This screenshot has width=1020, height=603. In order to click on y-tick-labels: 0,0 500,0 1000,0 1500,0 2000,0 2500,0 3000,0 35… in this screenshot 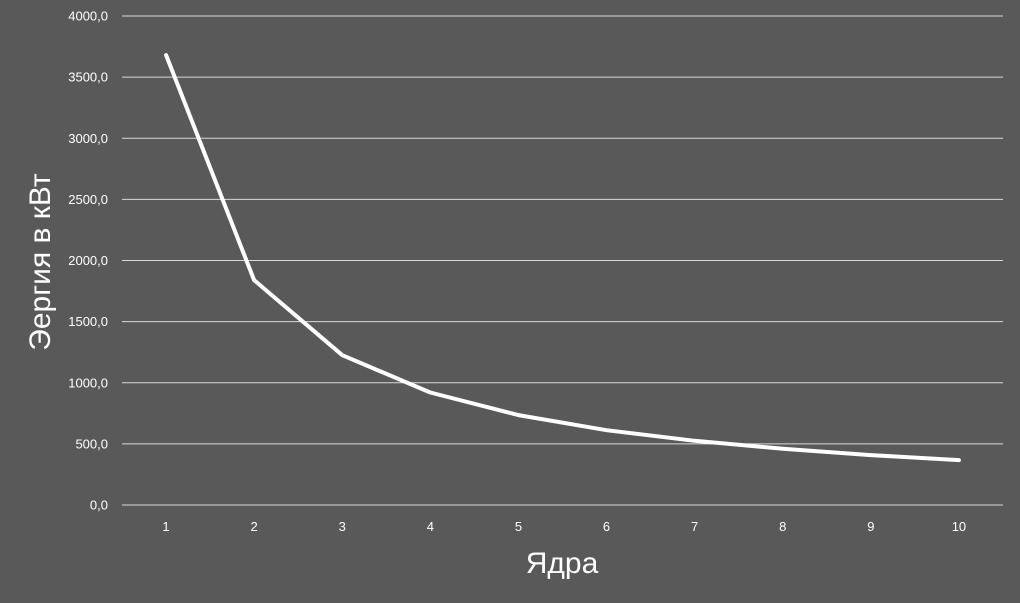, I will do `click(88, 261)`.